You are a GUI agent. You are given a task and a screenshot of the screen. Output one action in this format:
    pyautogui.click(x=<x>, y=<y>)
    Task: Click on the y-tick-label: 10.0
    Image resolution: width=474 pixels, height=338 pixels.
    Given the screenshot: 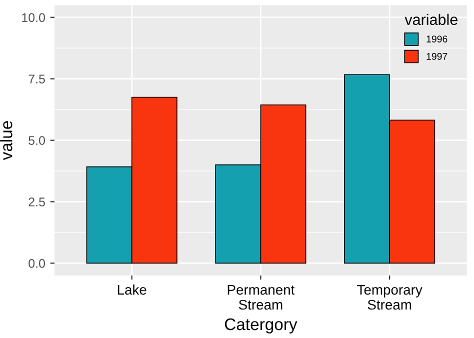 What is the action you would take?
    pyautogui.click(x=33, y=17)
    